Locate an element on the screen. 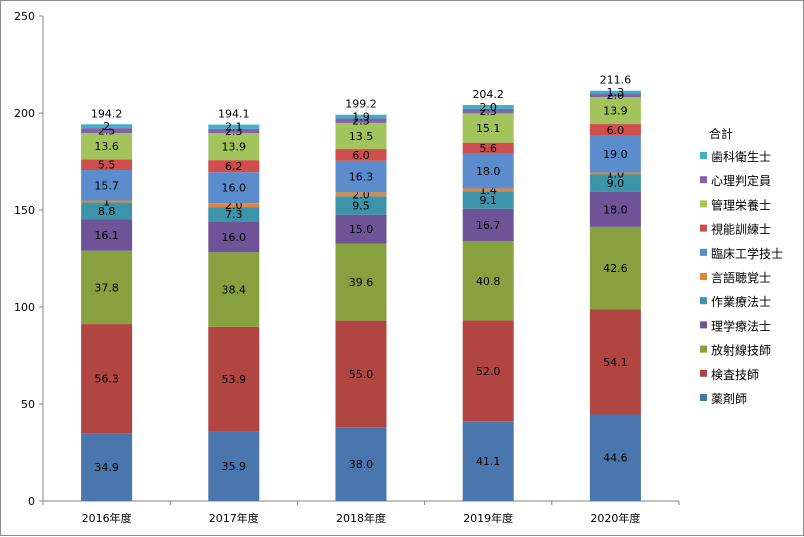  data-label: 13.9 is located at coordinates (615, 111).